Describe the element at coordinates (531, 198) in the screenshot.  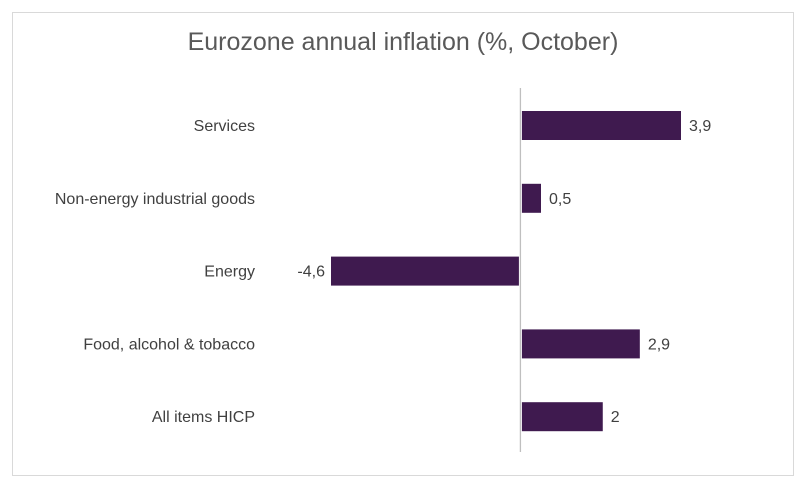
I see `bar-non-energy-industrial-goods` at that location.